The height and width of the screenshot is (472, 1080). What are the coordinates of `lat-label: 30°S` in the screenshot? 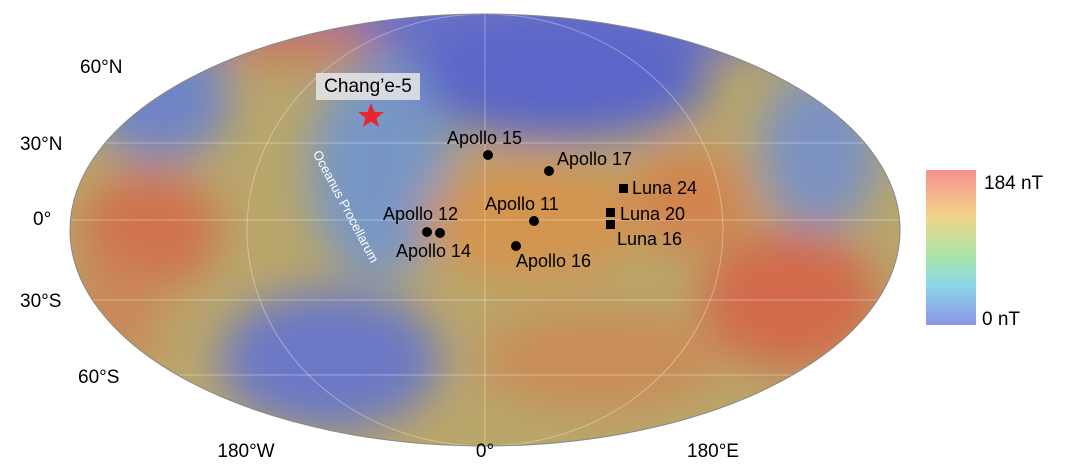 It's located at (40, 301).